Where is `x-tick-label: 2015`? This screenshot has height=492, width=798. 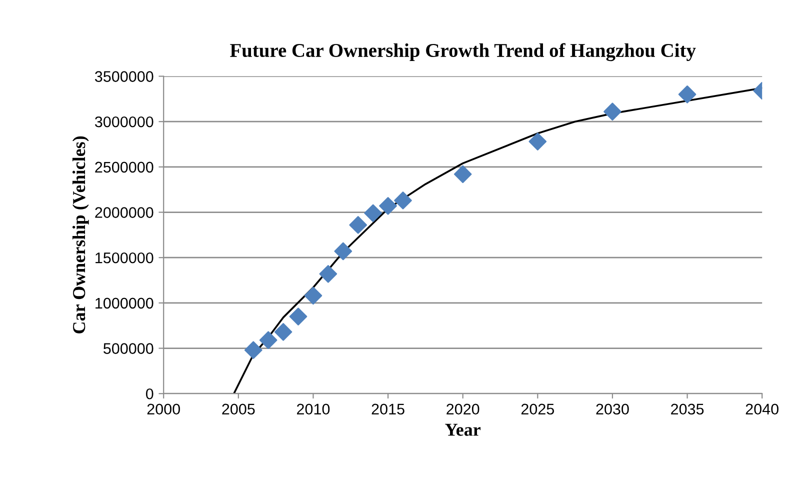
x-tick-label: 2015 is located at coordinates (388, 409).